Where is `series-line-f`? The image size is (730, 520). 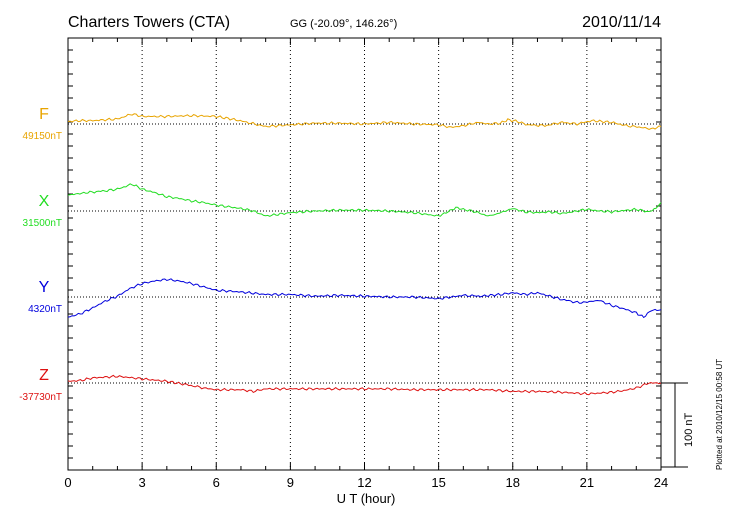
series-line-f is located at coordinates (364, 121).